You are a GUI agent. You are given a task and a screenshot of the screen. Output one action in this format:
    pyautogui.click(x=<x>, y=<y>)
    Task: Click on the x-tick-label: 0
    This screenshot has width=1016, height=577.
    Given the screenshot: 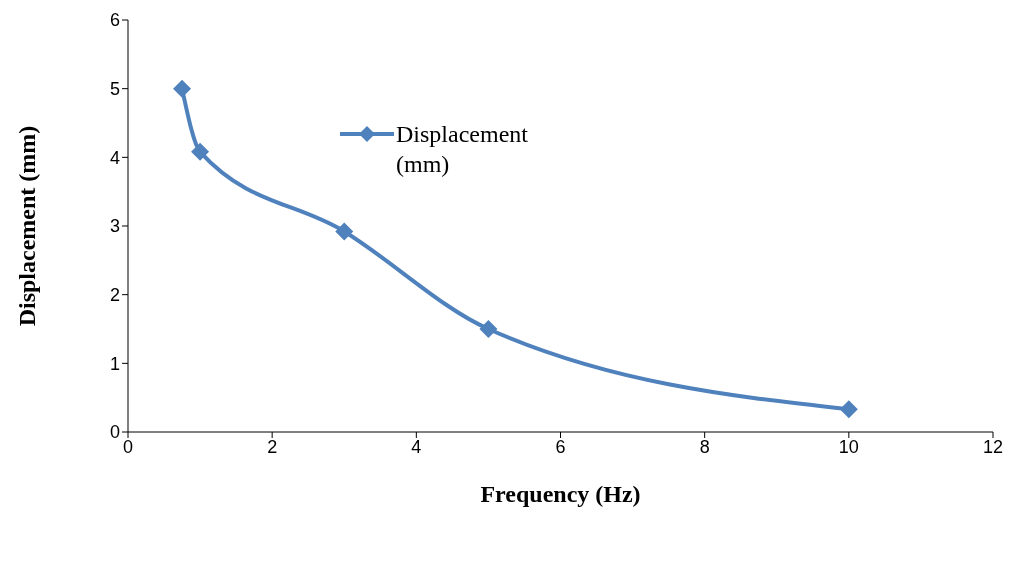 What is the action you would take?
    pyautogui.click(x=128, y=446)
    